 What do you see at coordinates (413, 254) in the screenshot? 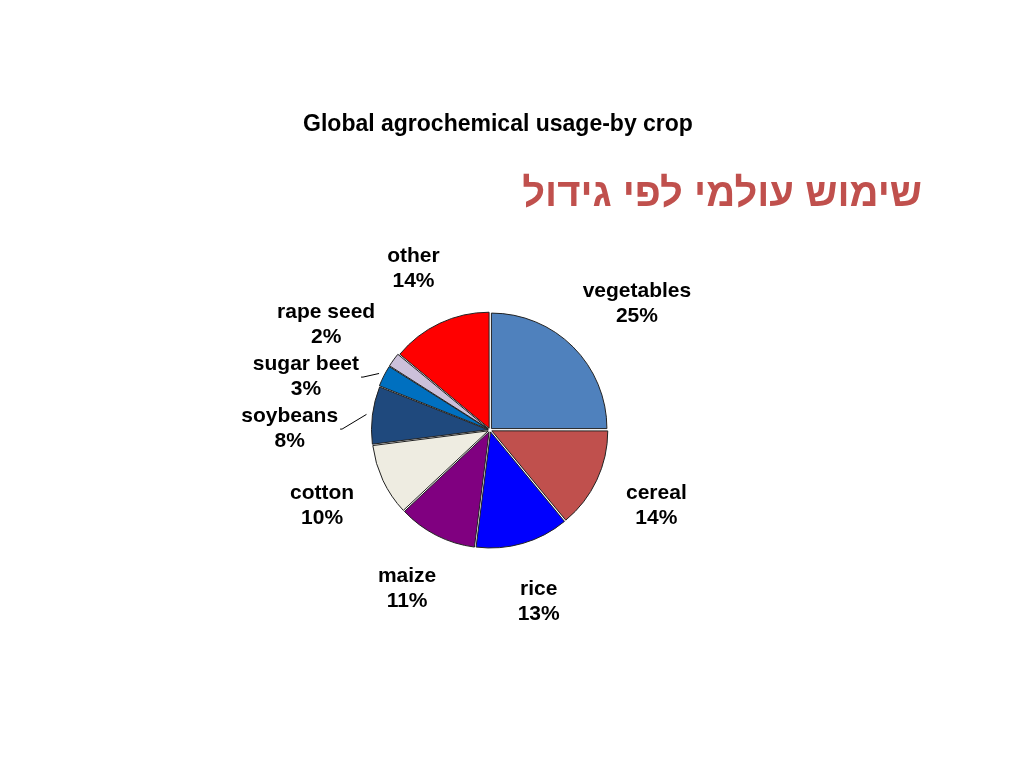
I see `slice-label: other` at bounding box center [413, 254].